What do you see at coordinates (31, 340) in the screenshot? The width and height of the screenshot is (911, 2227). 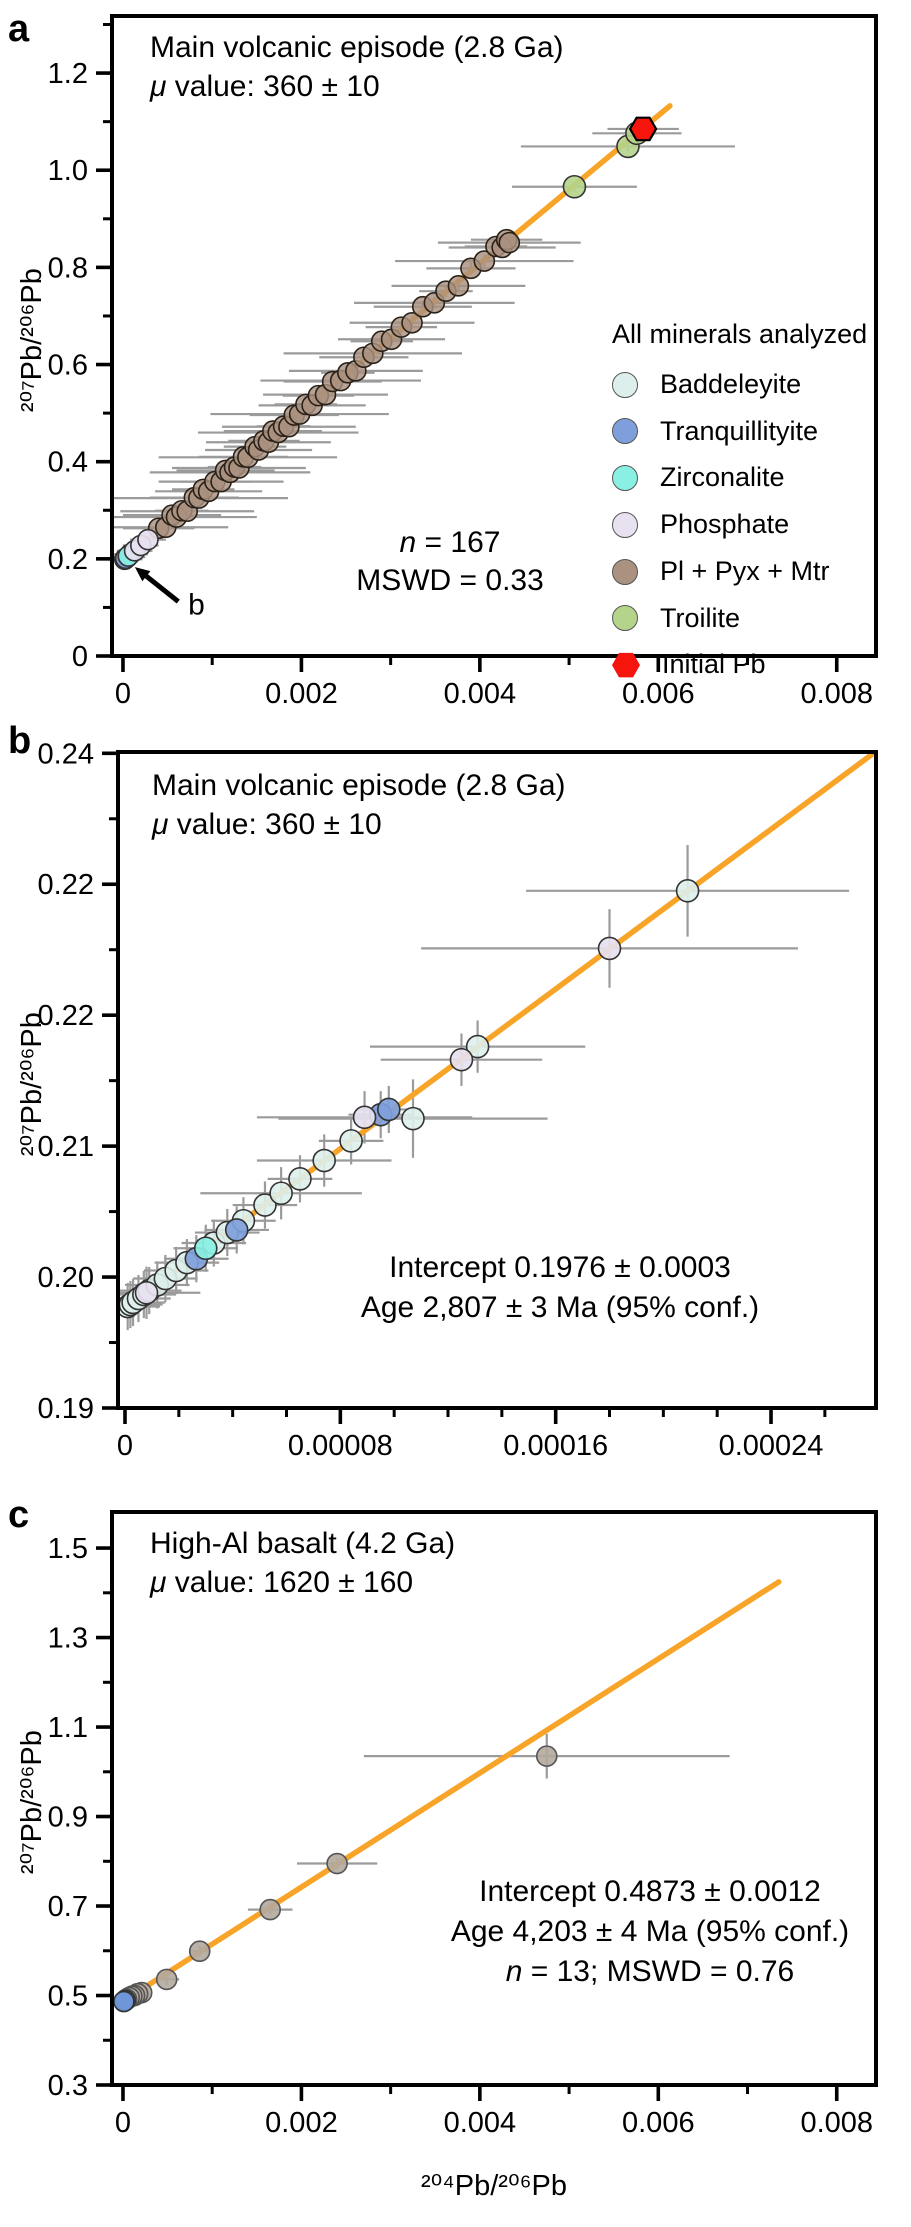 I see `panel-a-y-axis-title: ²⁰⁷Pb/²⁰⁶Pb` at bounding box center [31, 340].